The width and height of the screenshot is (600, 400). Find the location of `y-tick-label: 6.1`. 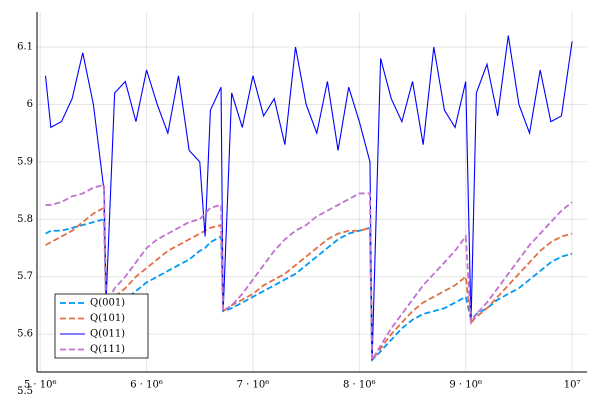

y-tick-label: 6.1 is located at coordinates (25, 47).